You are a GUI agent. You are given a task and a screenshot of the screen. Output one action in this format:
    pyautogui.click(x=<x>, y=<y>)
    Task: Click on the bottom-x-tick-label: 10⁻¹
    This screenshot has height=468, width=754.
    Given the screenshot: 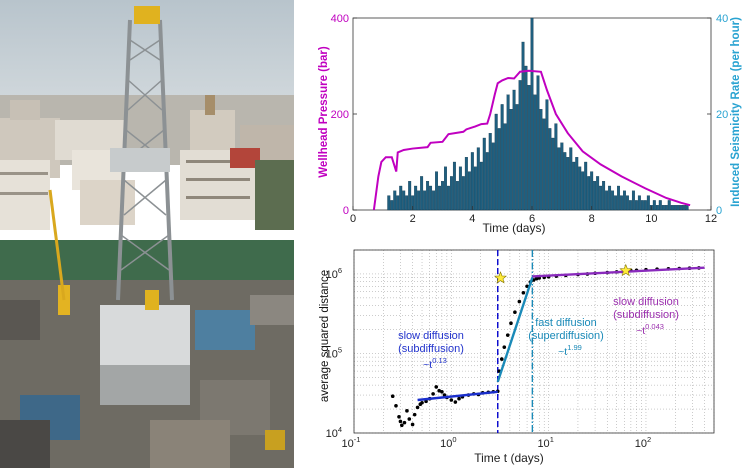 What is the action you would take?
    pyautogui.click(x=351, y=442)
    